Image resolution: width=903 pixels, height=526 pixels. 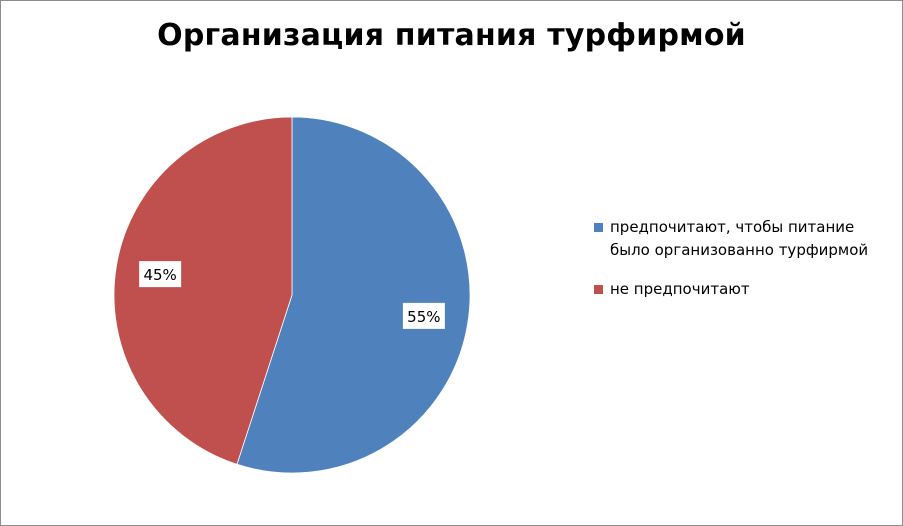 I want to click on legend-swatch-prefer, so click(x=598, y=227).